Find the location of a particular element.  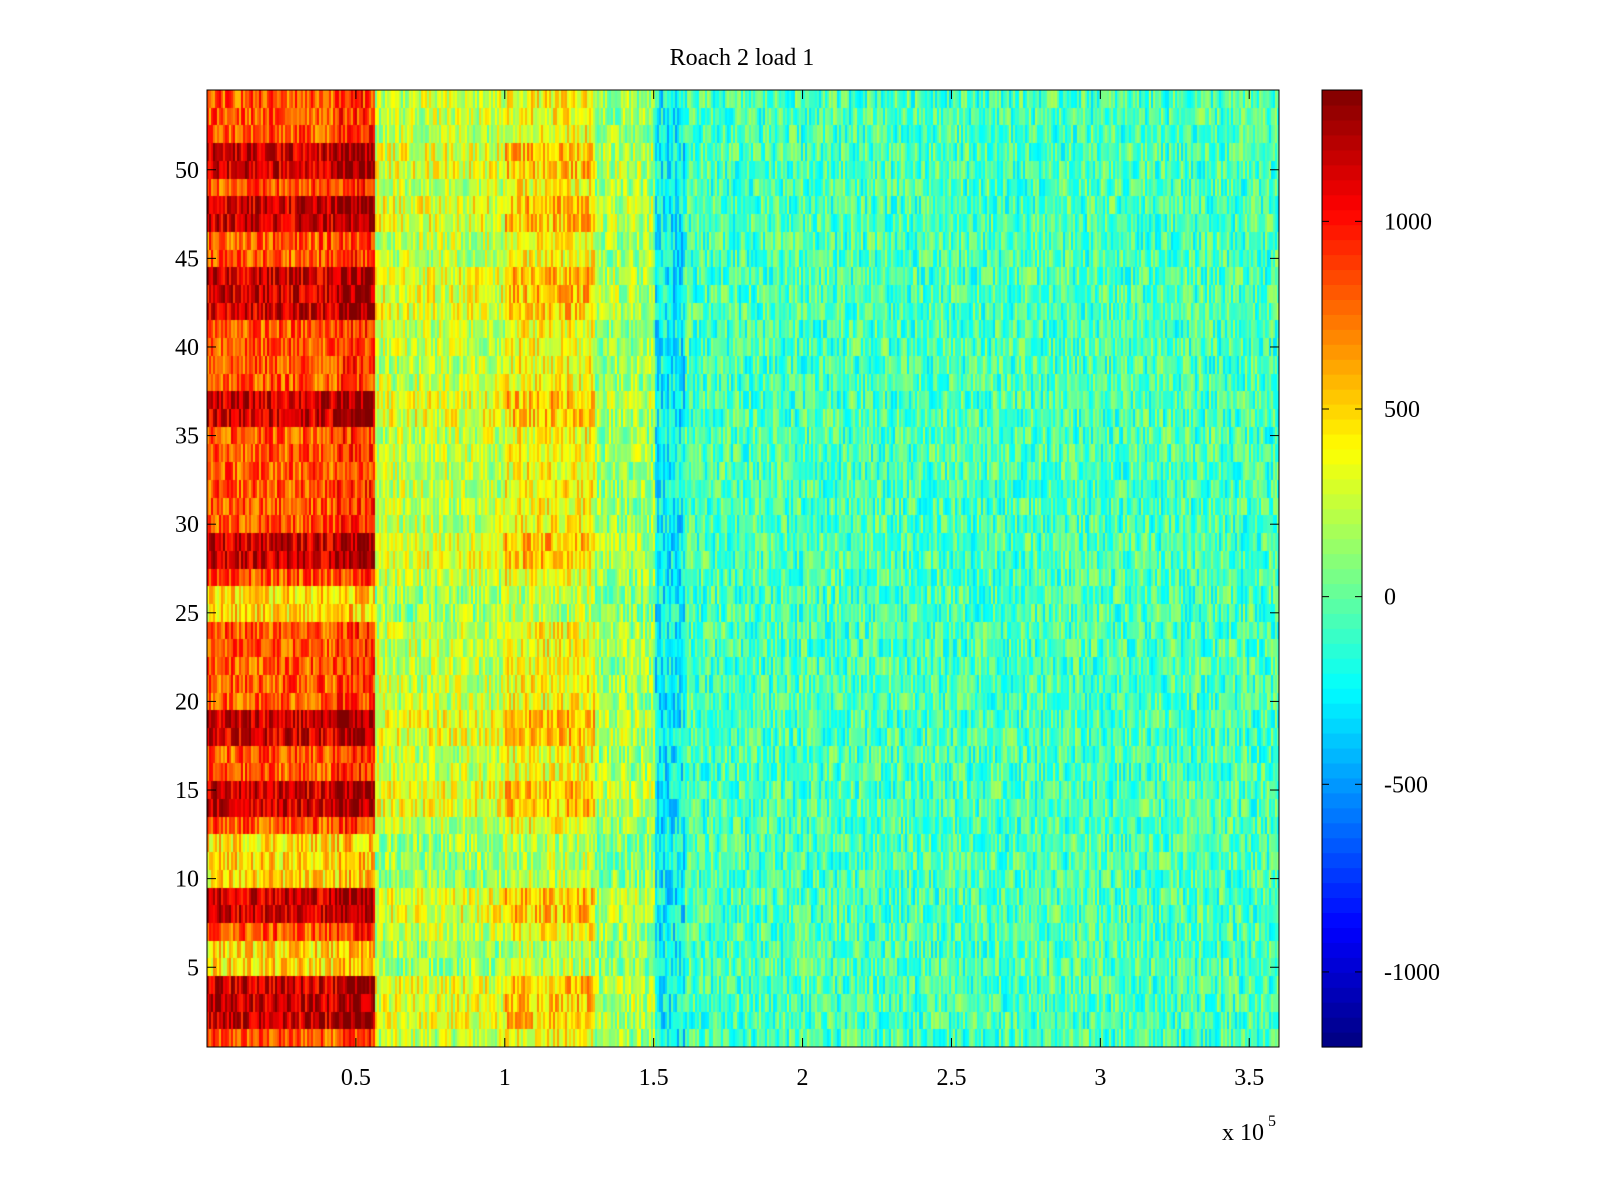

y-tick-label: 10 is located at coordinates (187, 880).